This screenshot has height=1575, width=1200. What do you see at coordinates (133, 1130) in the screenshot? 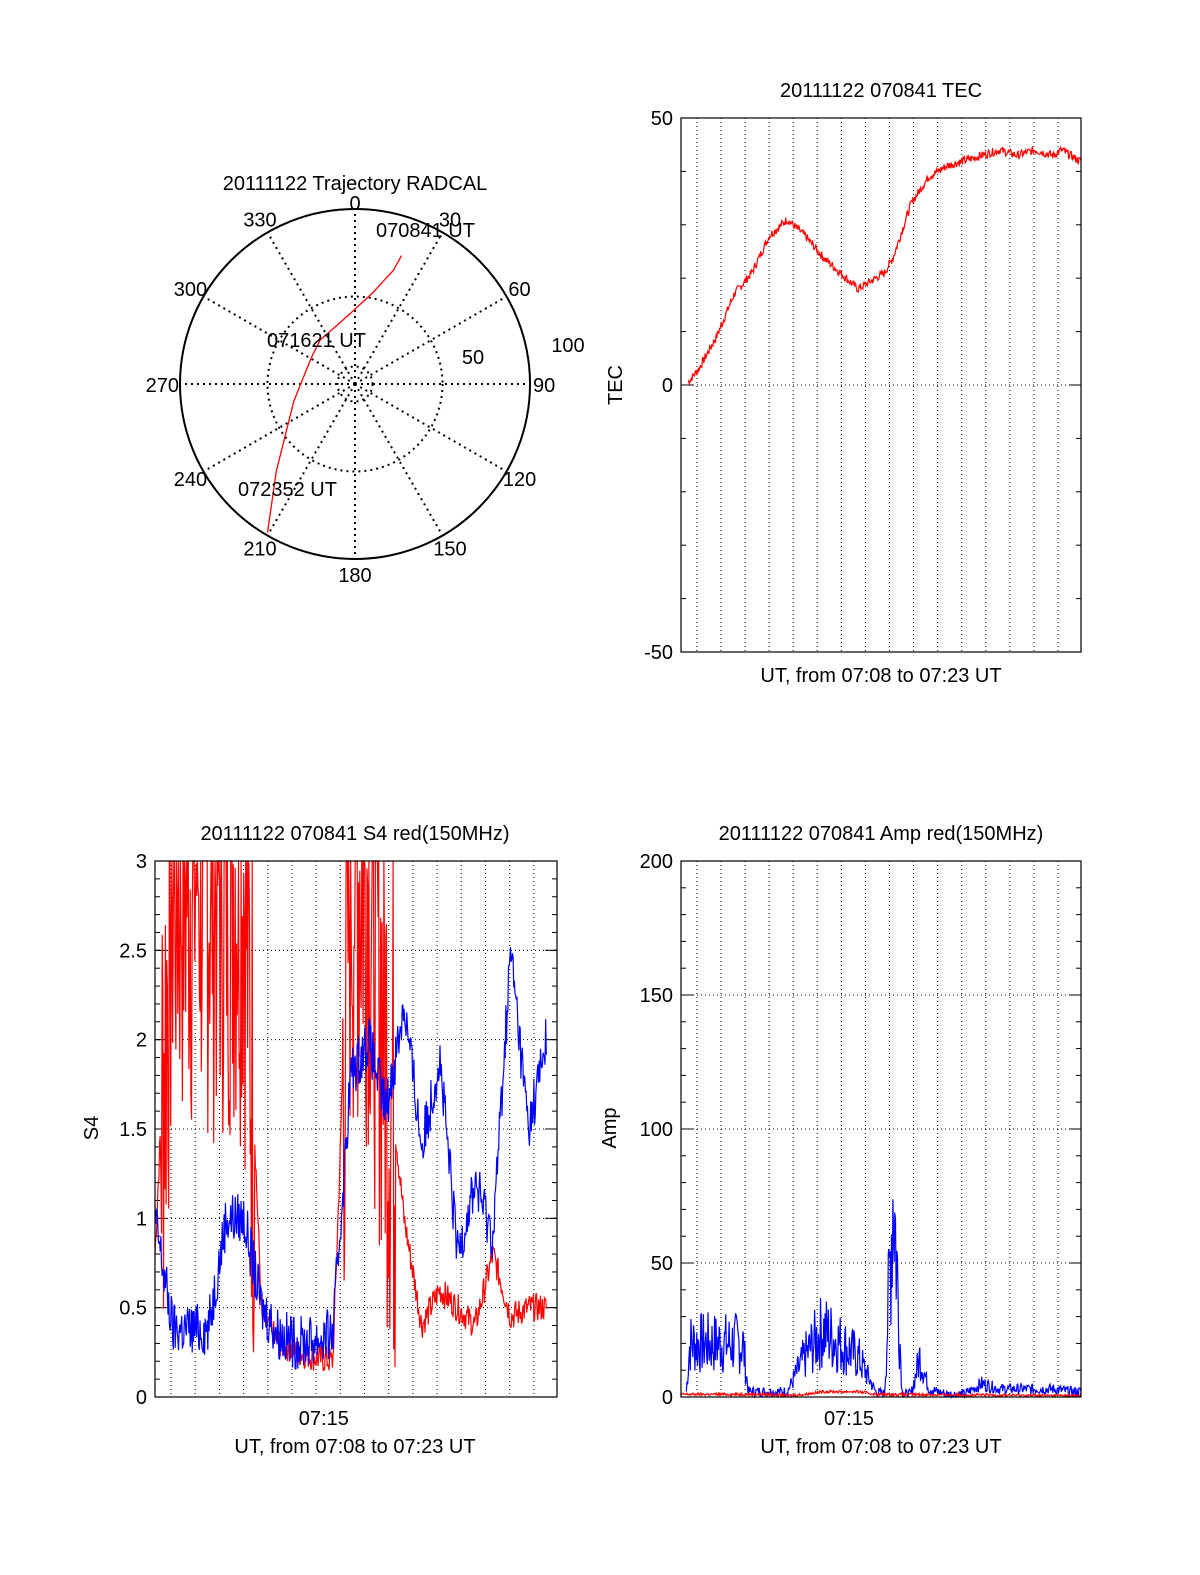
I see `y-tick-label: 1.5` at bounding box center [133, 1130].